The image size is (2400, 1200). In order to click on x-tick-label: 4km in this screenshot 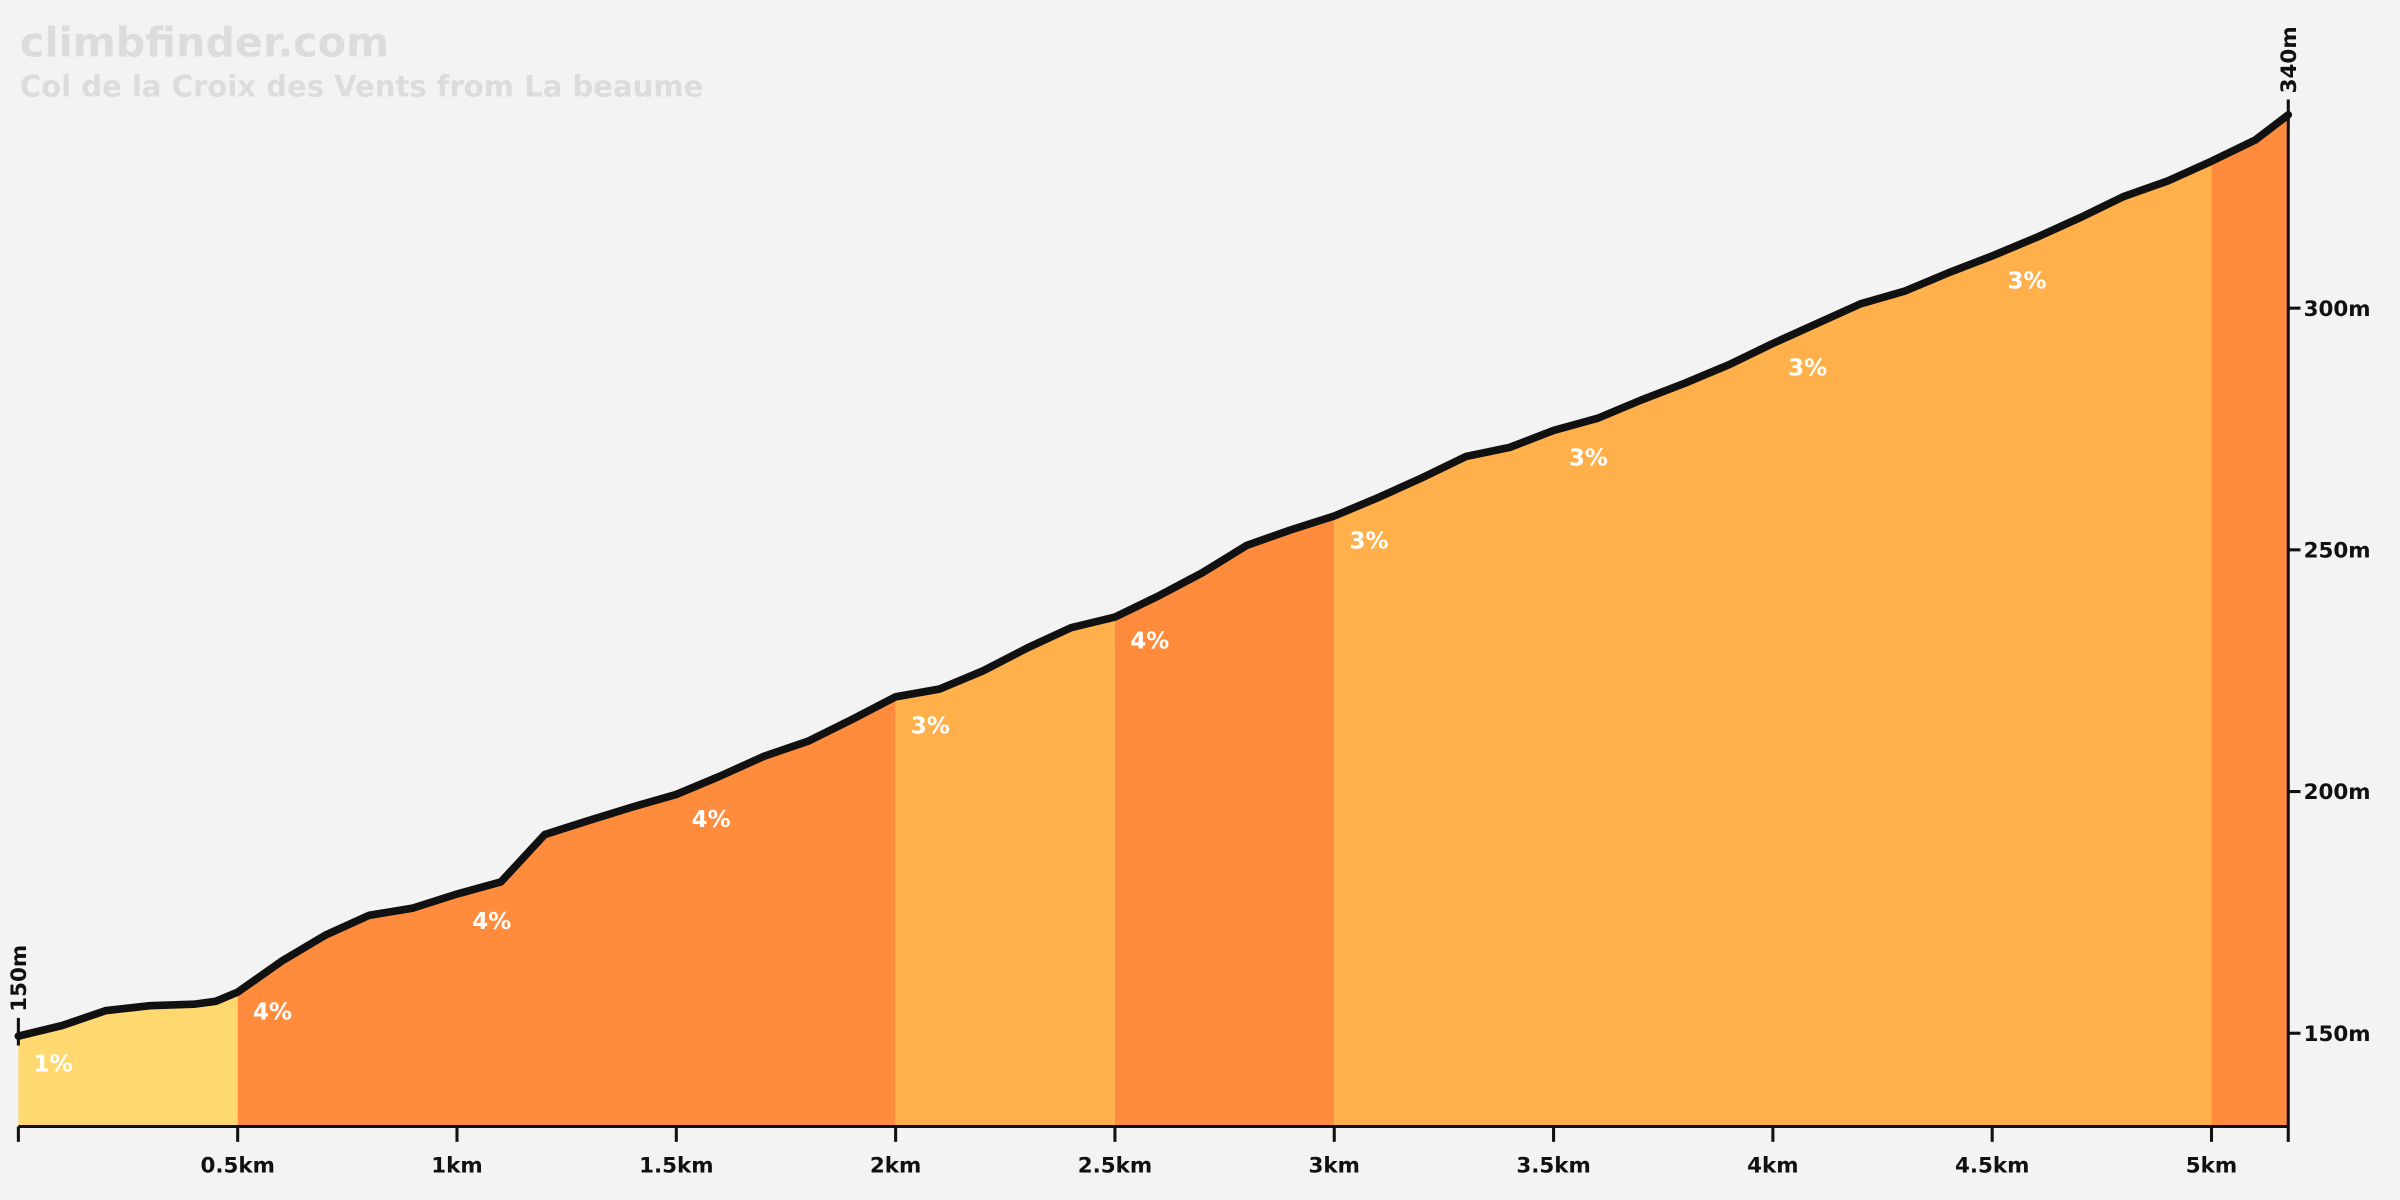, I will do `click(1772, 1165)`.